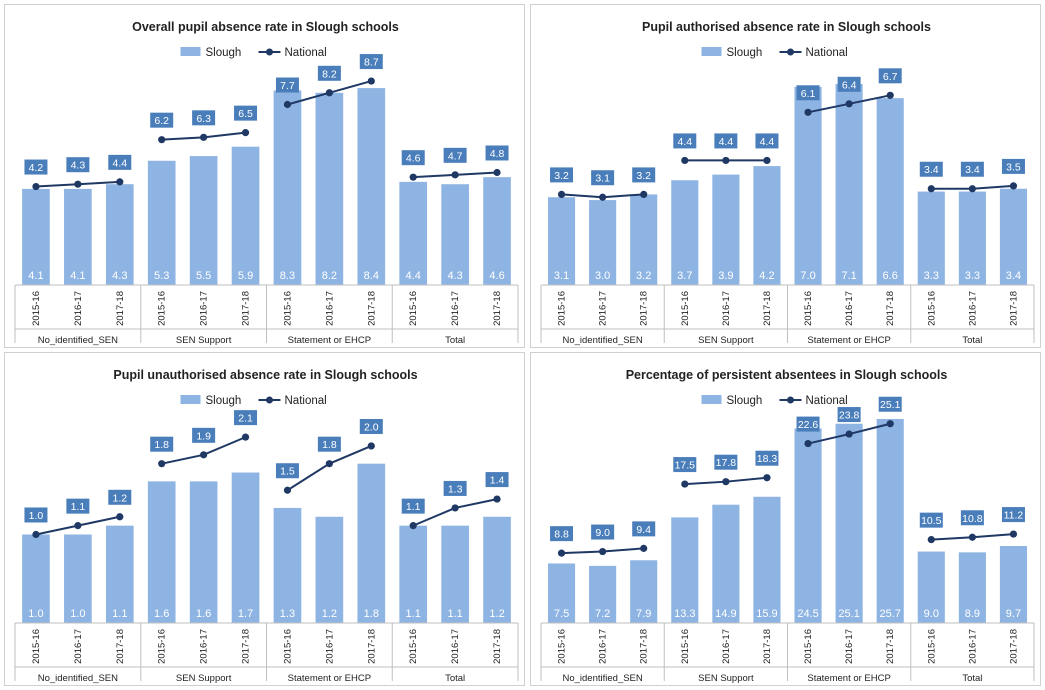  I want to click on national-value-label: 3.1, so click(602, 179).